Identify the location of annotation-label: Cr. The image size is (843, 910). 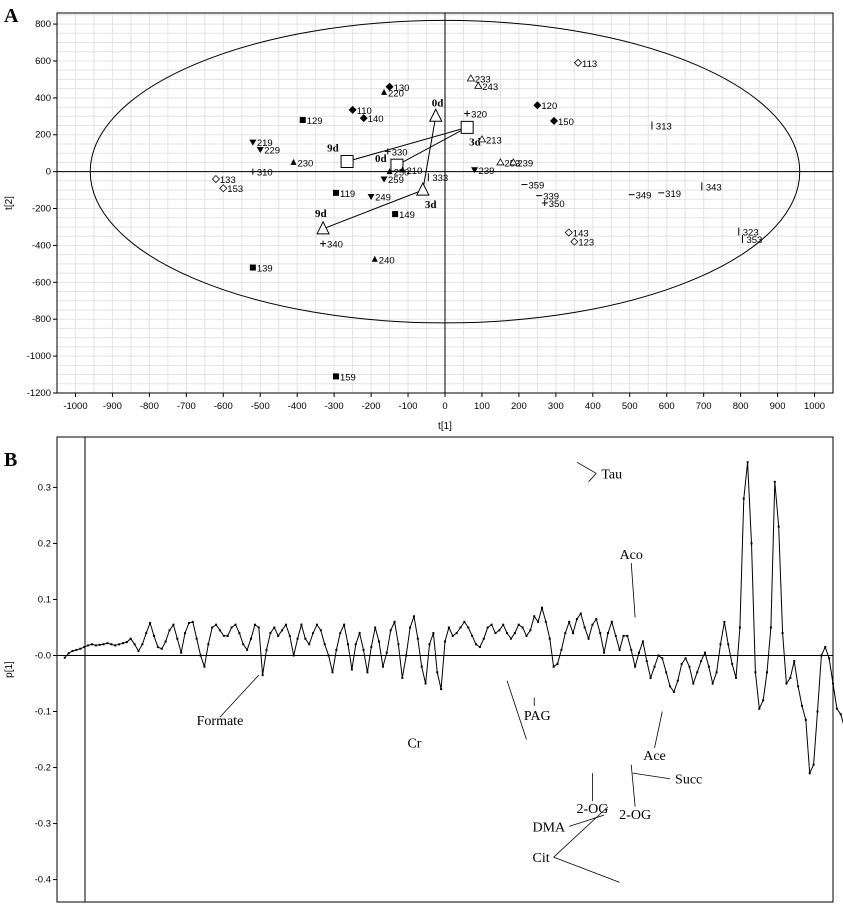
(414, 744).